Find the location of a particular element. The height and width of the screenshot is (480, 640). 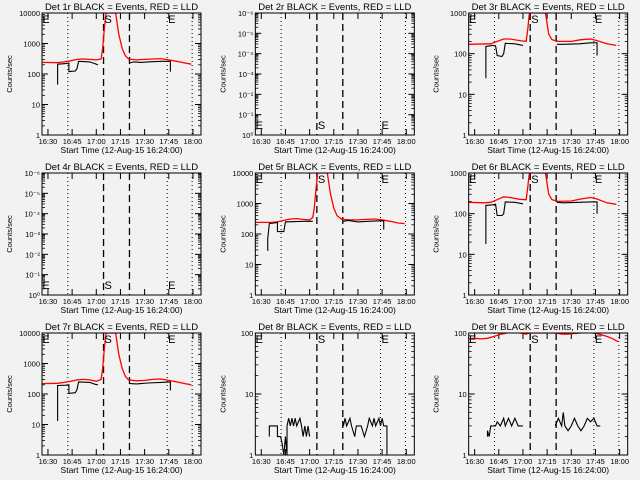

y-tick-label: 10⁻¹ is located at coordinates (32, 275).